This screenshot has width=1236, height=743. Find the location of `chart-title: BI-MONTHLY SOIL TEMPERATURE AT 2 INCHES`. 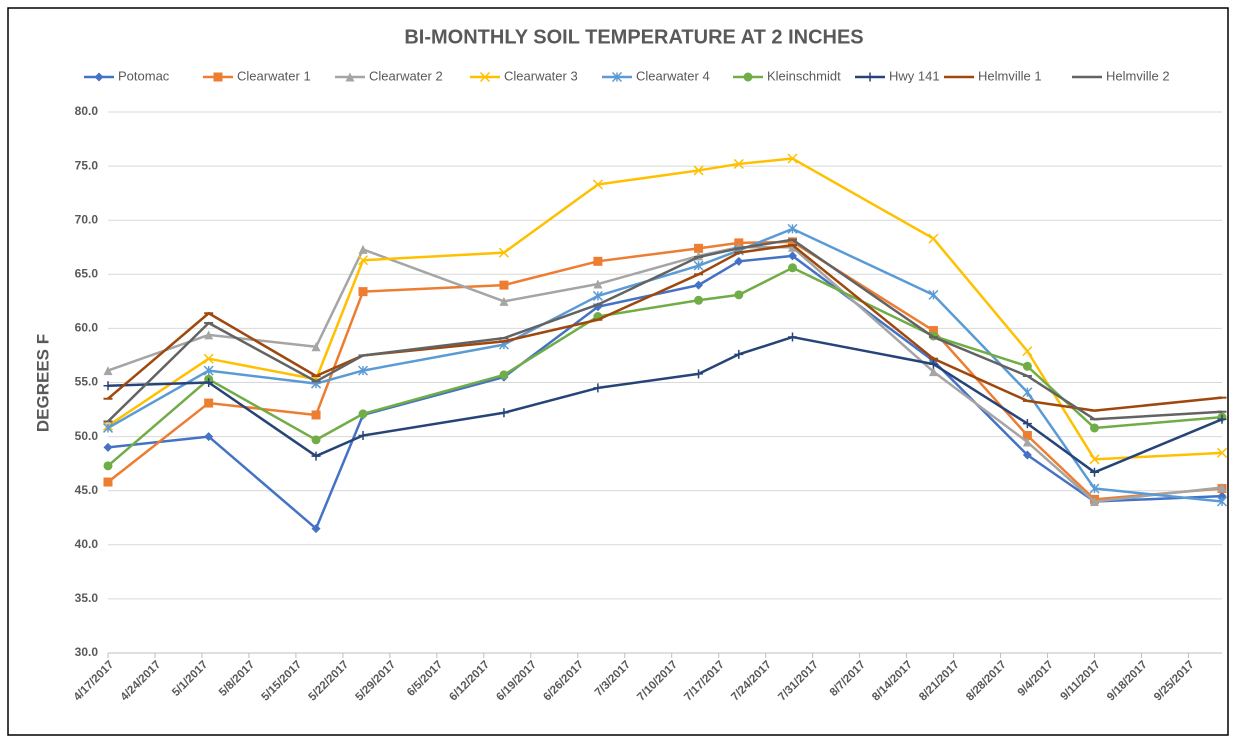

chart-title: BI-MONTHLY SOIL TEMPERATURE AT 2 INCHES is located at coordinates (633, 37).